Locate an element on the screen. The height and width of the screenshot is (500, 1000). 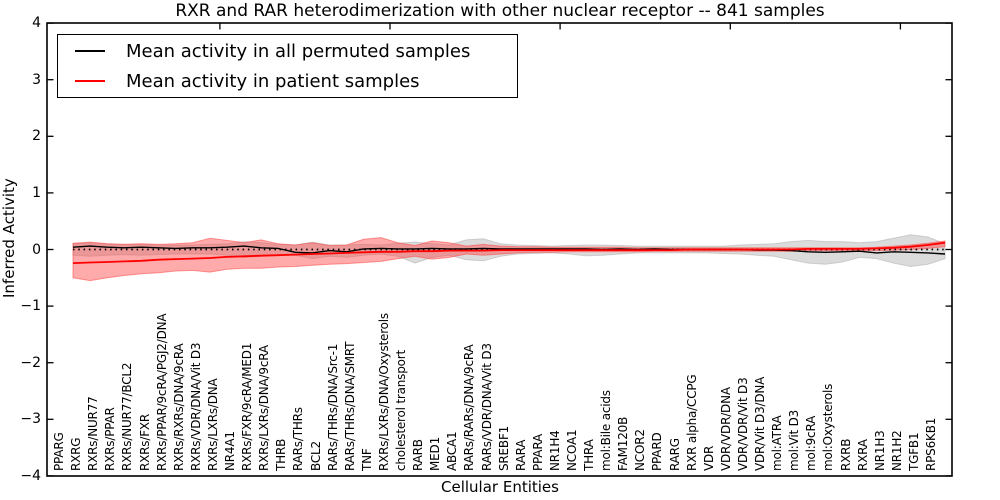
x-tick-label: RARA is located at coordinates (520, 455).